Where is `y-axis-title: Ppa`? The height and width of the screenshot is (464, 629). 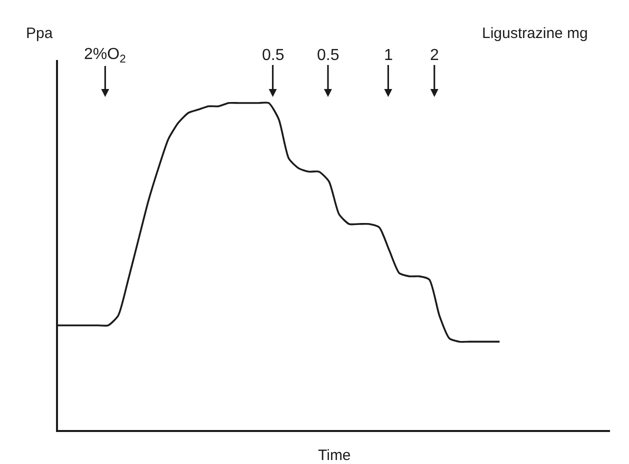
y-axis-title: Ppa is located at coordinates (40, 33).